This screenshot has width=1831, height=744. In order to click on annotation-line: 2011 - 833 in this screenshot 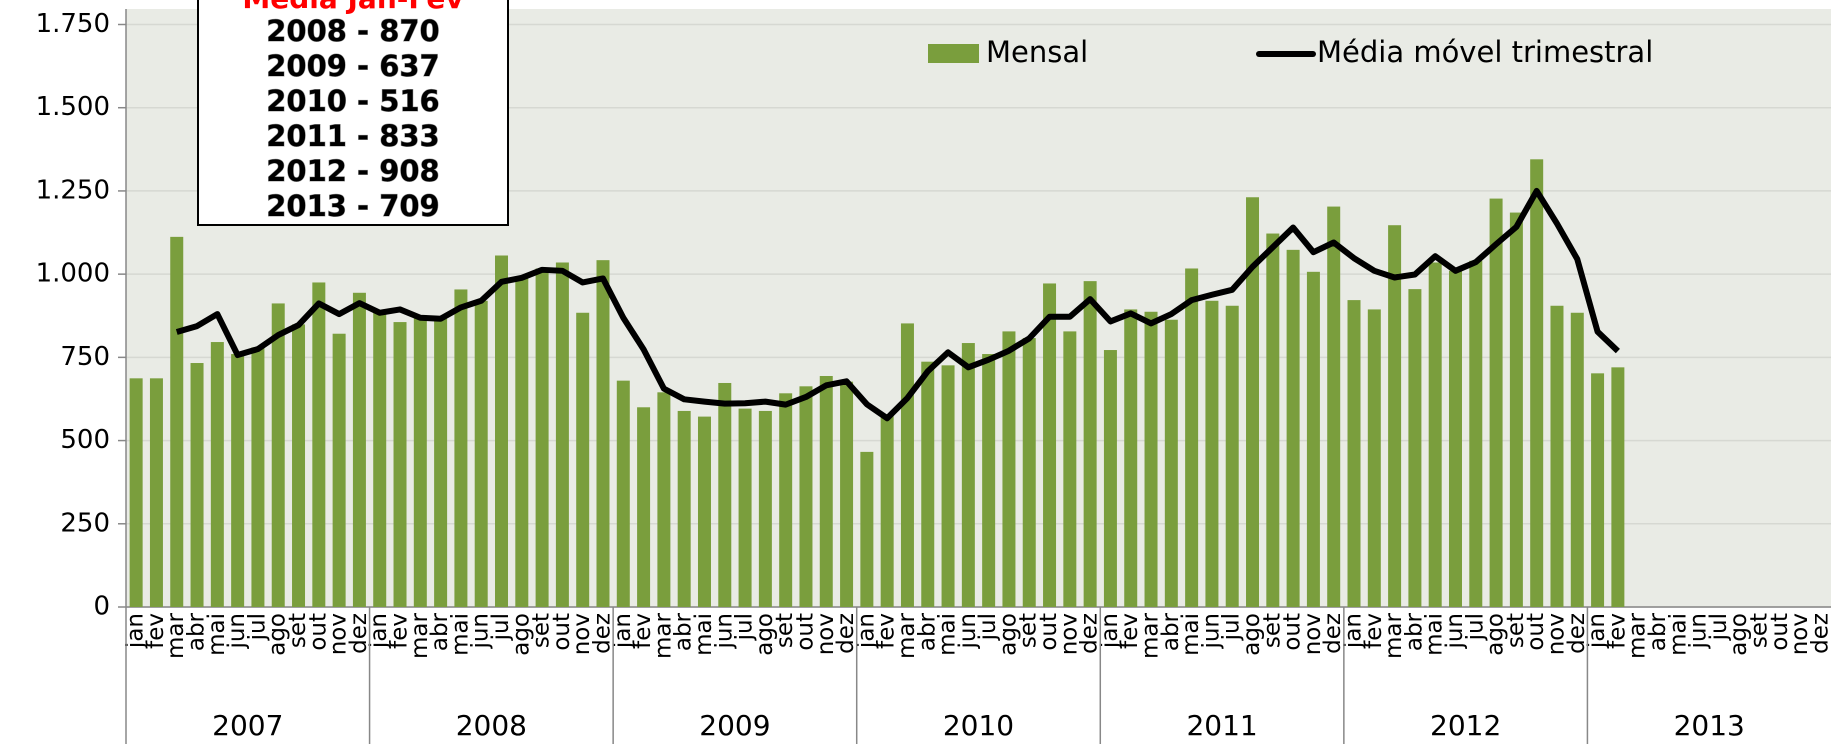, I will do `click(352, 136)`.